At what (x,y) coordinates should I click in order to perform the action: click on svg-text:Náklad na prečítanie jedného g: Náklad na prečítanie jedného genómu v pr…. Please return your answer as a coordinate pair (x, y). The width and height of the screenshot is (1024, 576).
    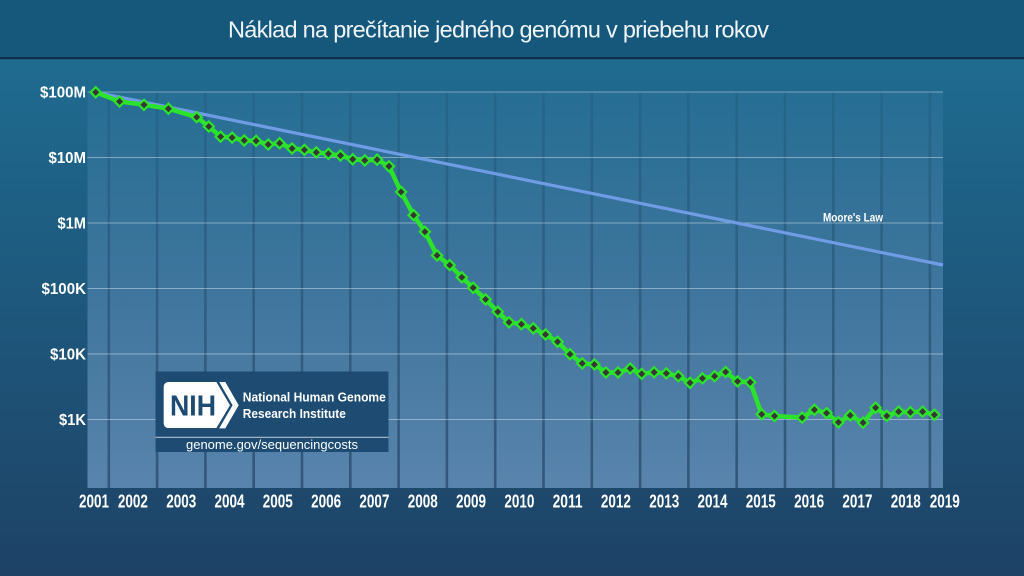
    Looking at the image, I should click on (498, 30).